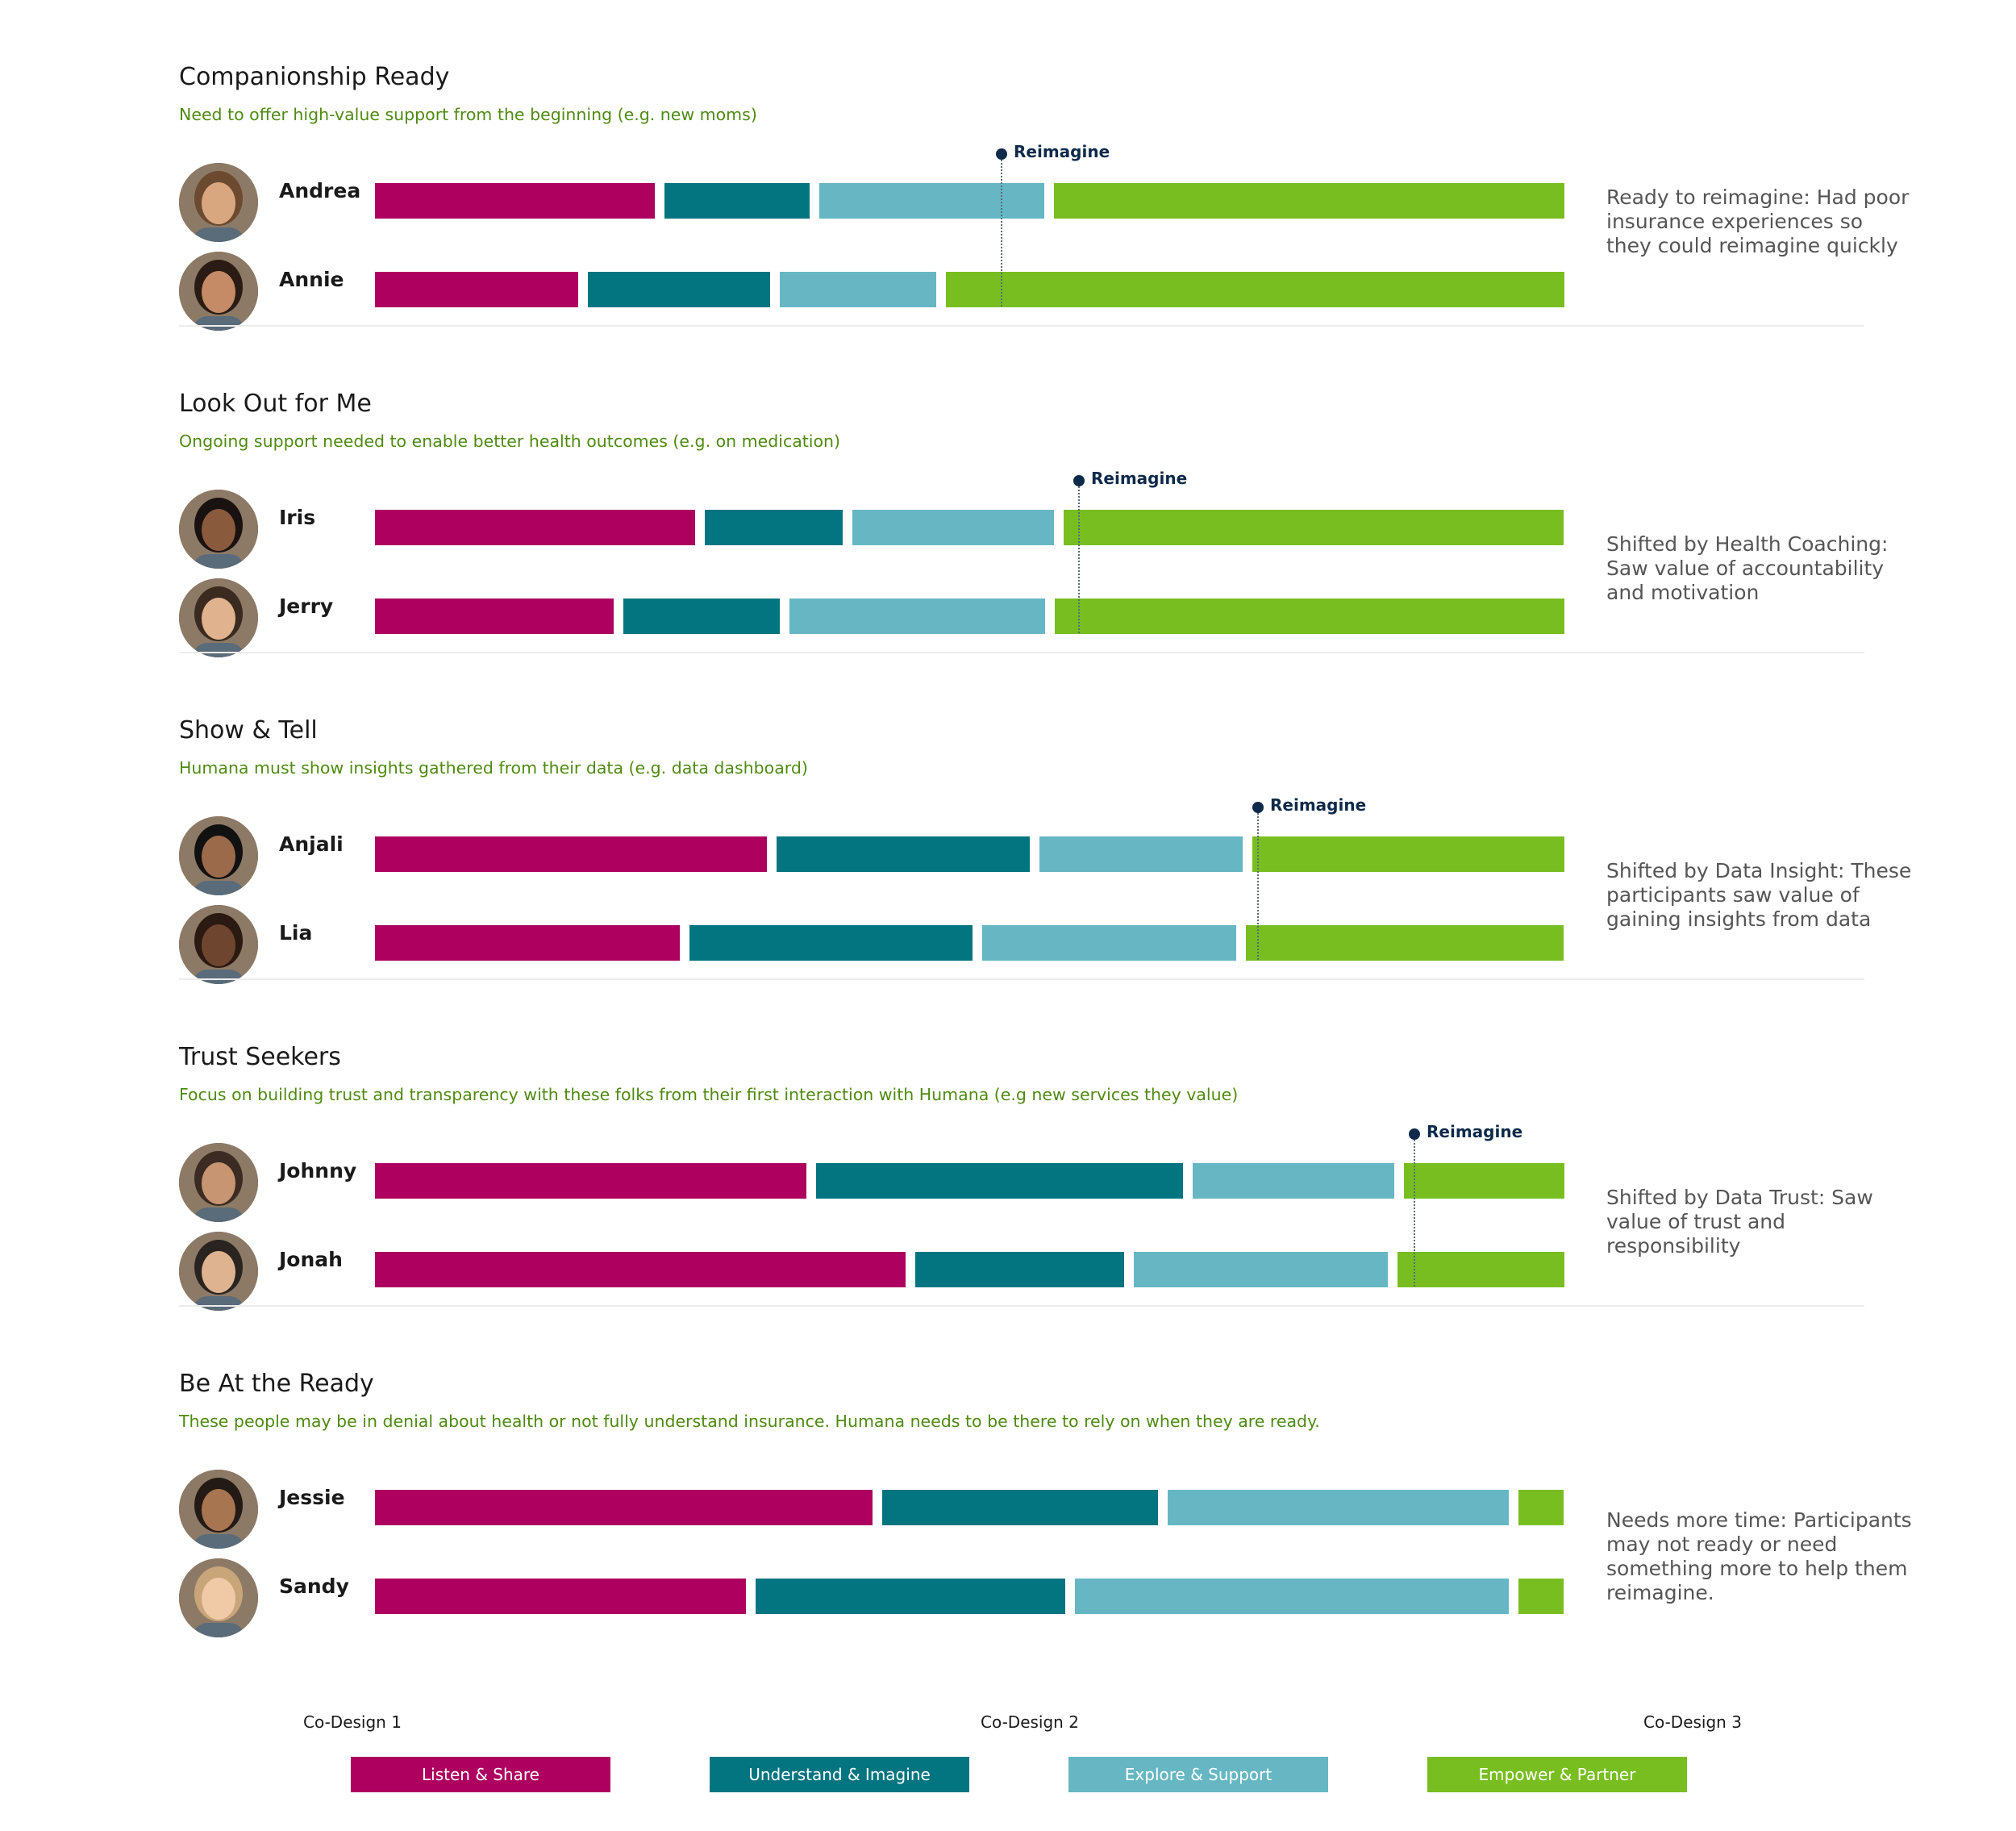 The height and width of the screenshot is (1831, 2016). I want to click on phase-label-2: Co-Design 2, so click(1030, 1722).